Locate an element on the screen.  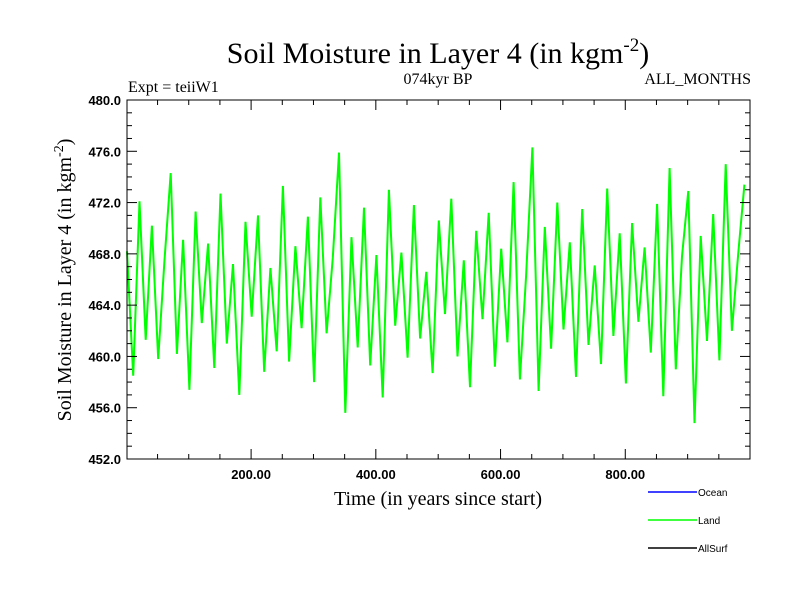
legend-label-land: Land is located at coordinates (709, 521).